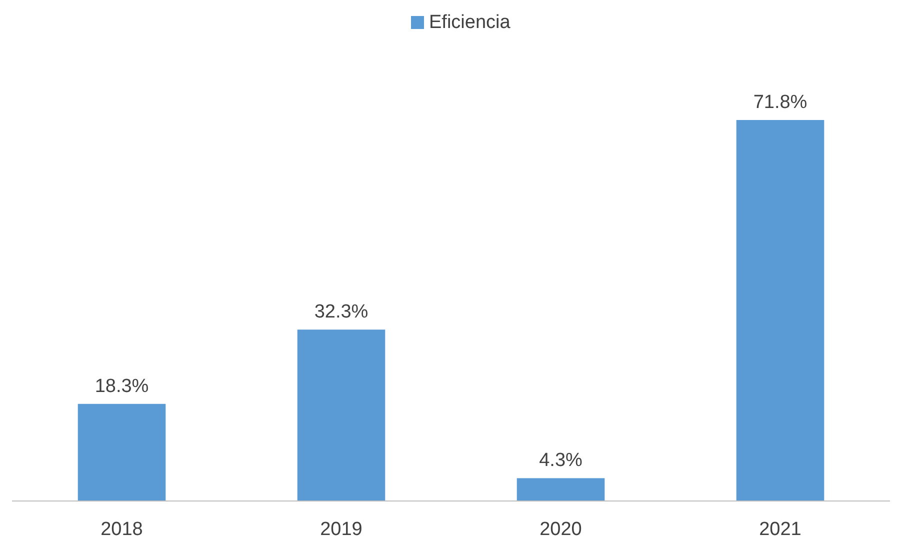 The height and width of the screenshot is (543, 900). I want to click on x-tick-label: 2021, so click(780, 529).